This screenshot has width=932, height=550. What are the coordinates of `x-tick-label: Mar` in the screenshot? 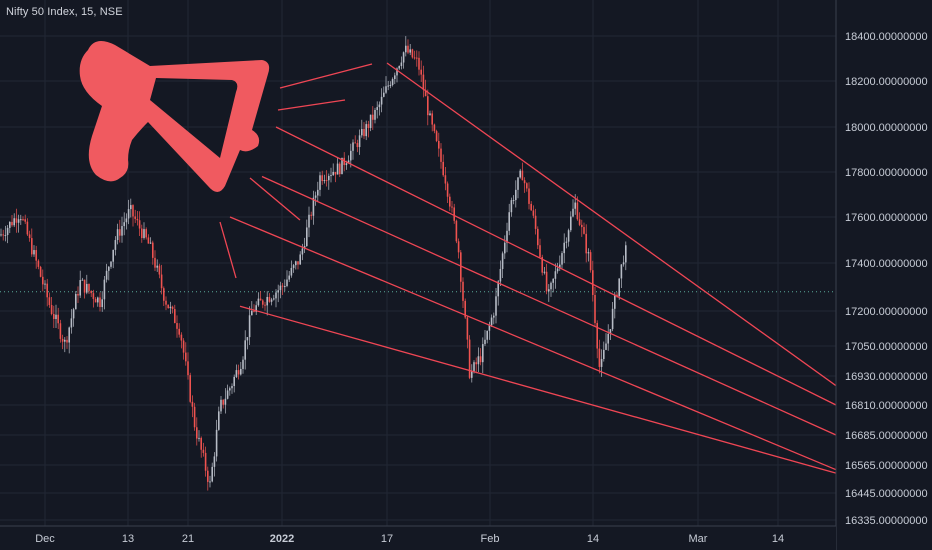 It's located at (698, 539).